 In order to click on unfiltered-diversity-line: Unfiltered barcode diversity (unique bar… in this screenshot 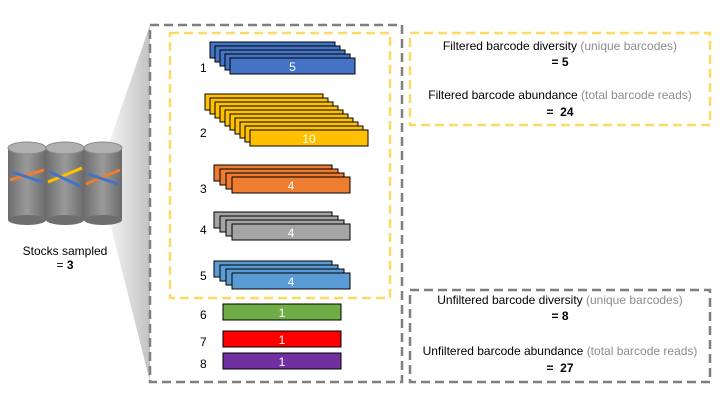, I will do `click(559, 300)`.